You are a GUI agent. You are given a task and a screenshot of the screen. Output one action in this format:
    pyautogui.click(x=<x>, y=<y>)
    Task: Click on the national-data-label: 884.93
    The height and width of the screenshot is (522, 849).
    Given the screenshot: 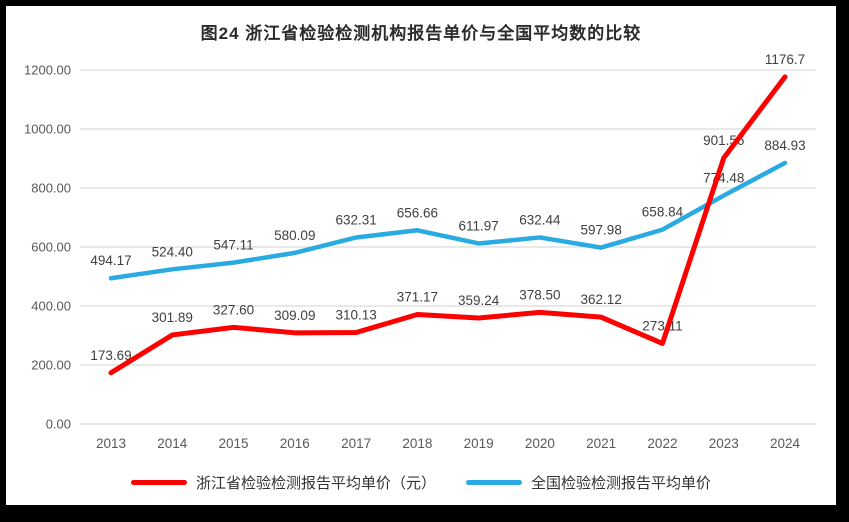 What is the action you would take?
    pyautogui.click(x=784, y=145)
    